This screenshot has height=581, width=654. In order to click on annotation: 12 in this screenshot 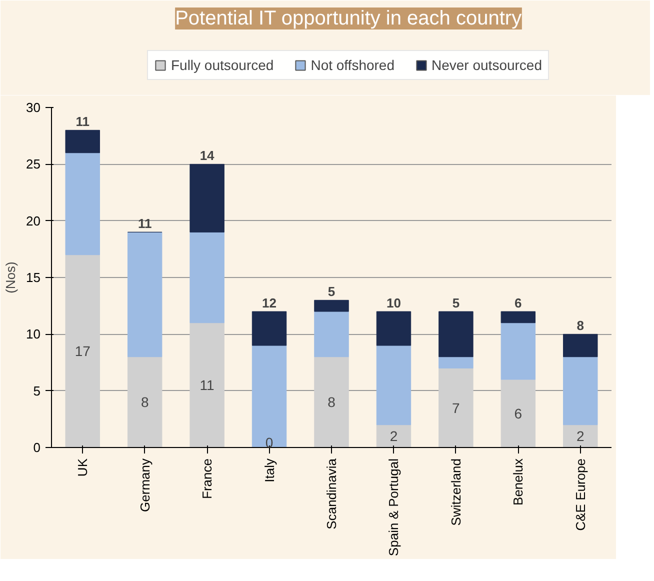, I will do `click(269, 303)`.